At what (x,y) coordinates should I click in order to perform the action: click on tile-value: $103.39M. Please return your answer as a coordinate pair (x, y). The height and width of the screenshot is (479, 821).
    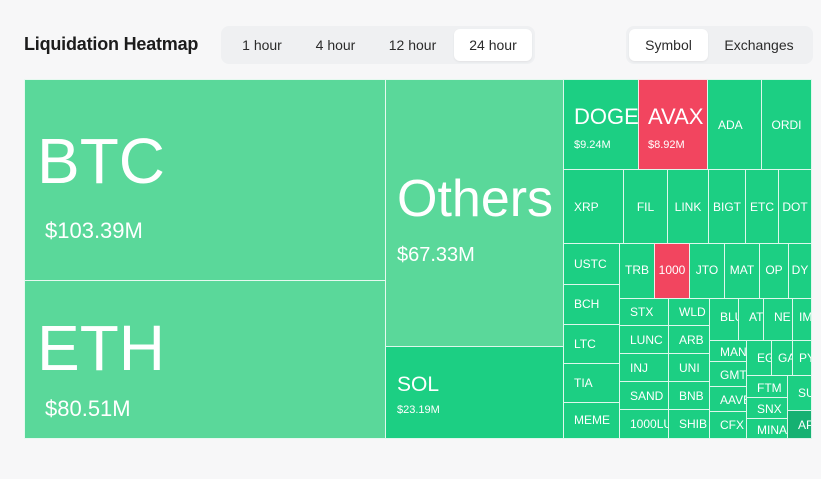
    Looking at the image, I should click on (94, 230).